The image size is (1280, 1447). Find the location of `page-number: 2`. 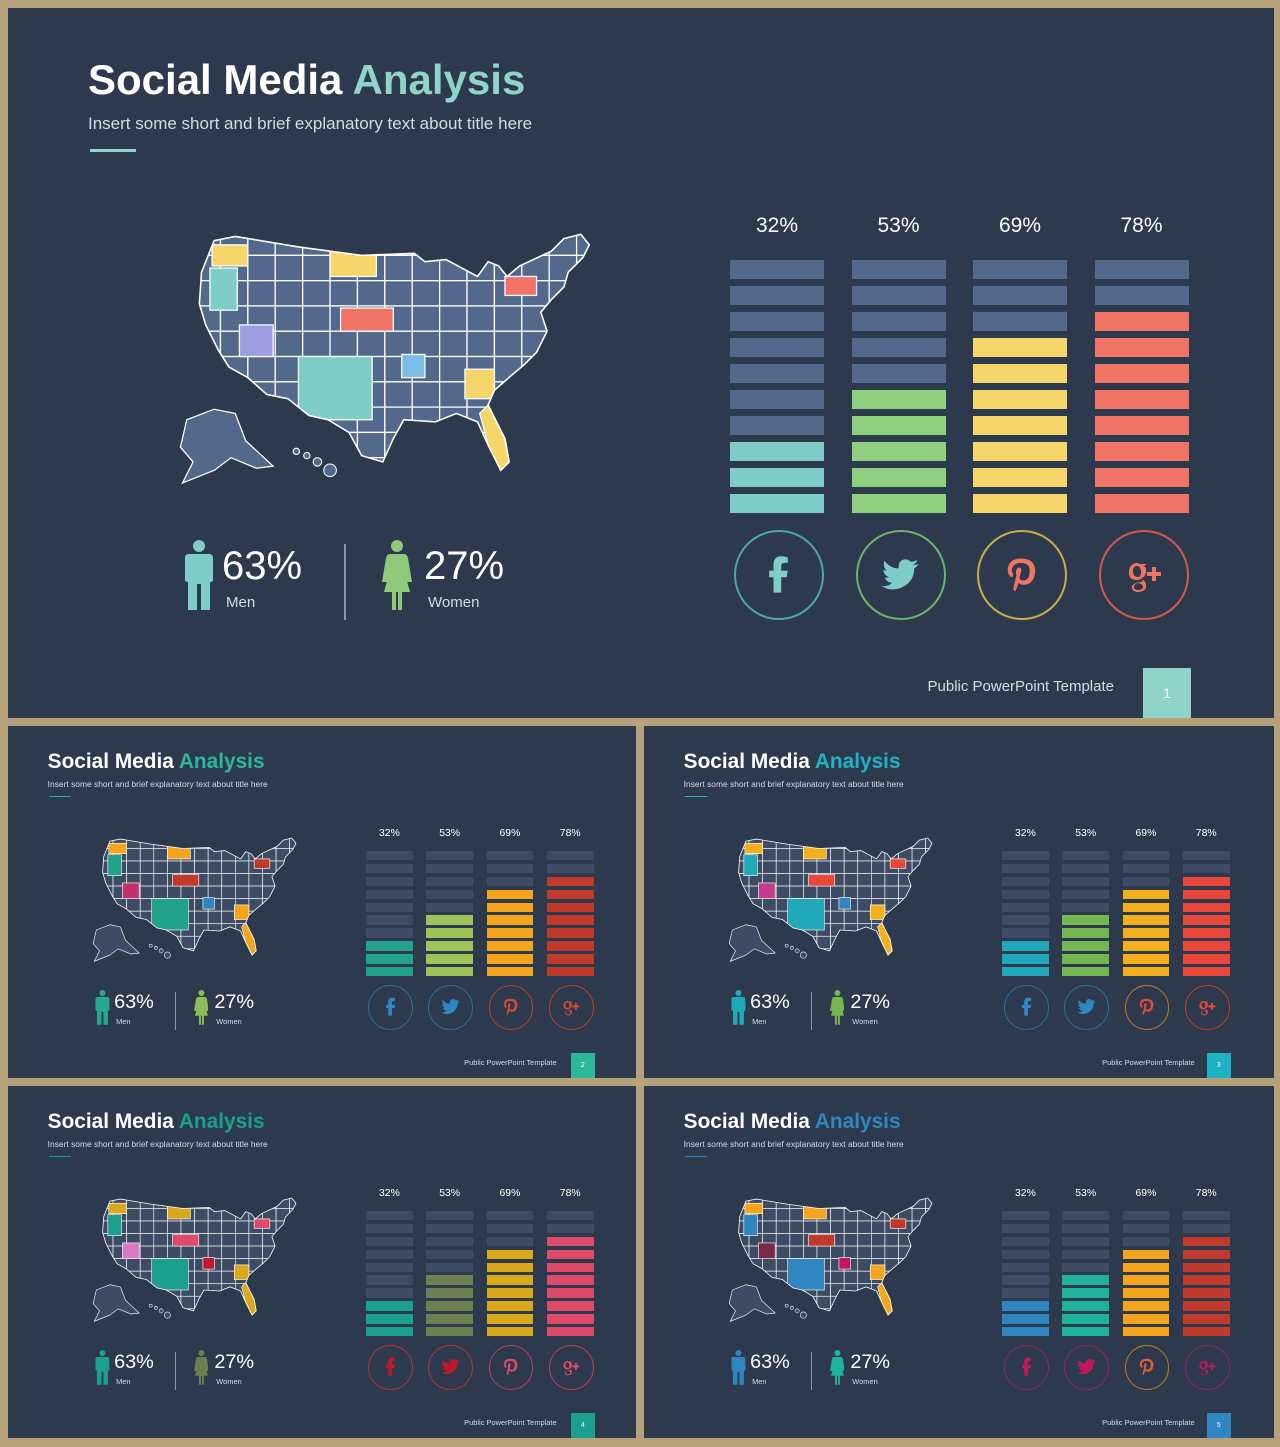

page-number: 2 is located at coordinates (582, 1065).